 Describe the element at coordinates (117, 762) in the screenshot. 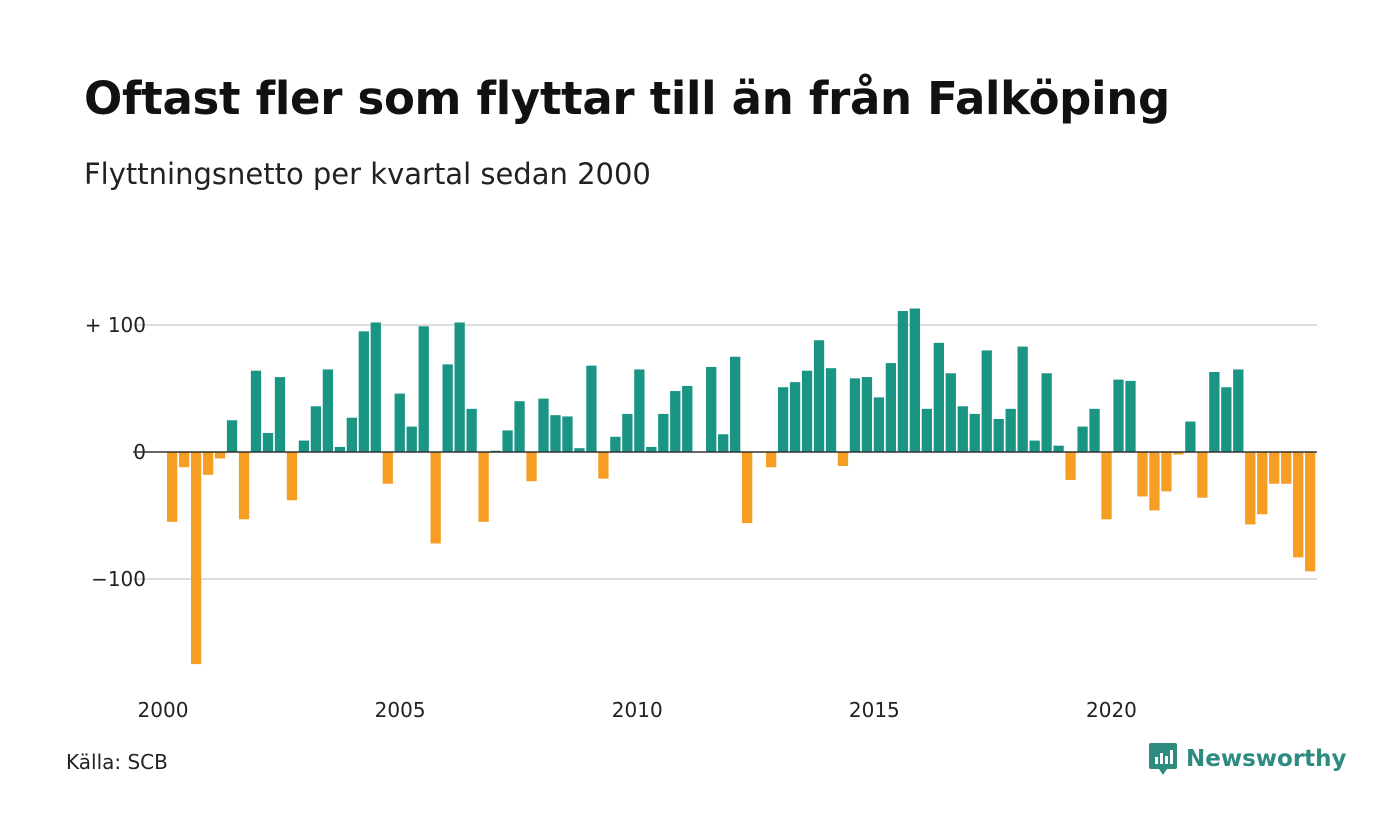

I see `source-note: Källa: SCB` at that location.